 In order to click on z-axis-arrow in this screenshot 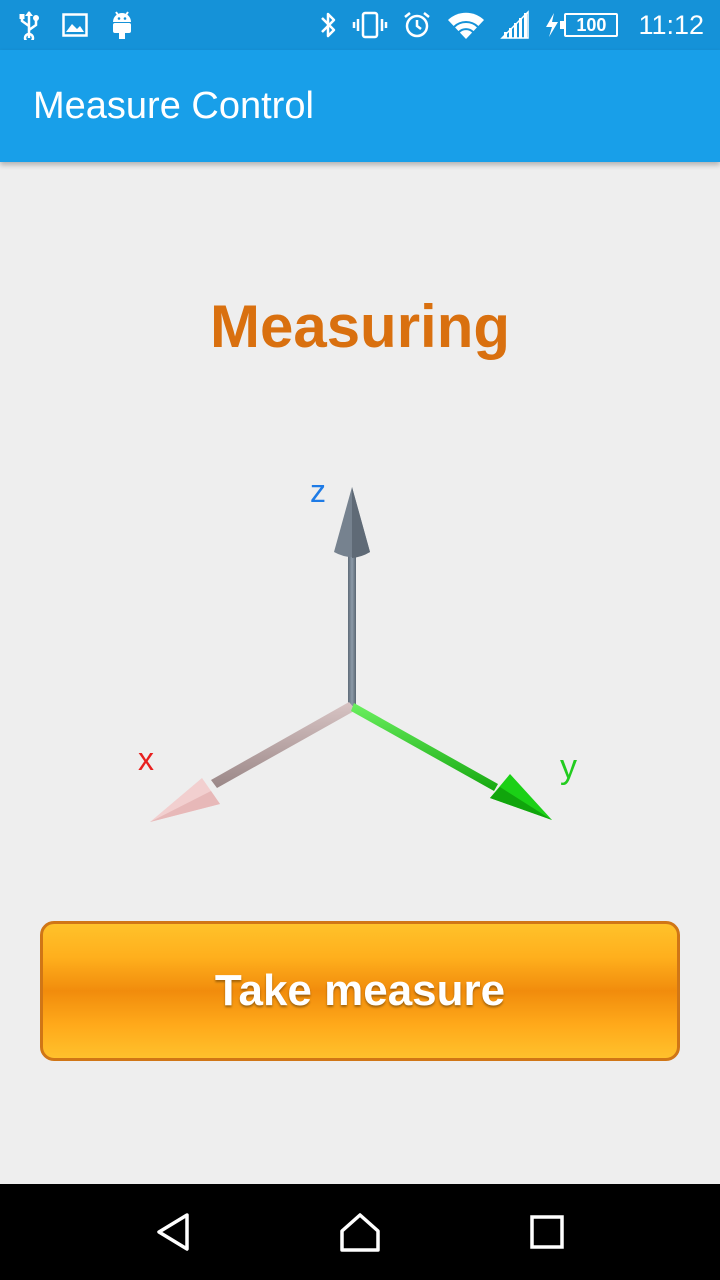, I will do `click(352, 596)`.